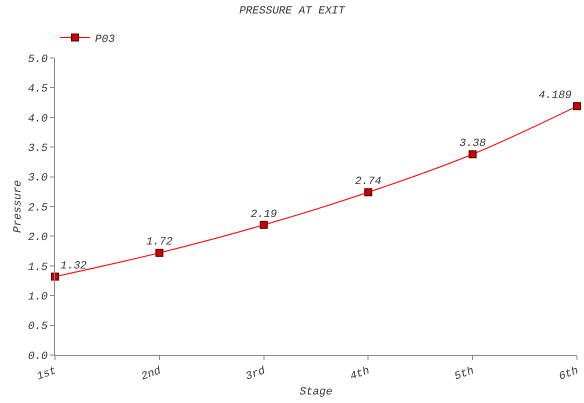  I want to click on y-tick-label: 5.0, so click(38, 60).